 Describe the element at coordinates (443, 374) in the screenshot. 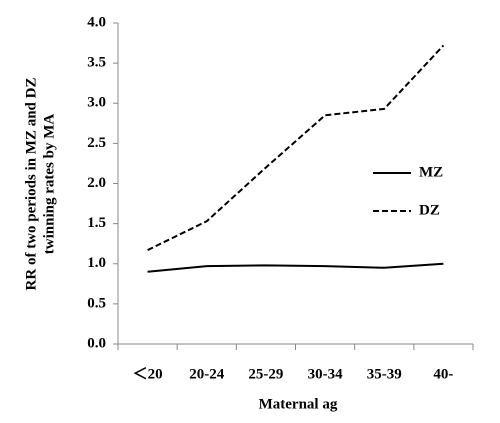

I see `x-tick-label: 40‐` at that location.